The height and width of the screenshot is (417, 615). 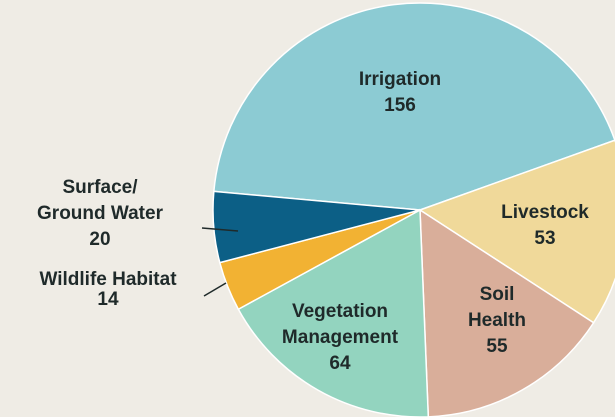 What do you see at coordinates (340, 311) in the screenshot?
I see `slice-label: Vegetation` at bounding box center [340, 311].